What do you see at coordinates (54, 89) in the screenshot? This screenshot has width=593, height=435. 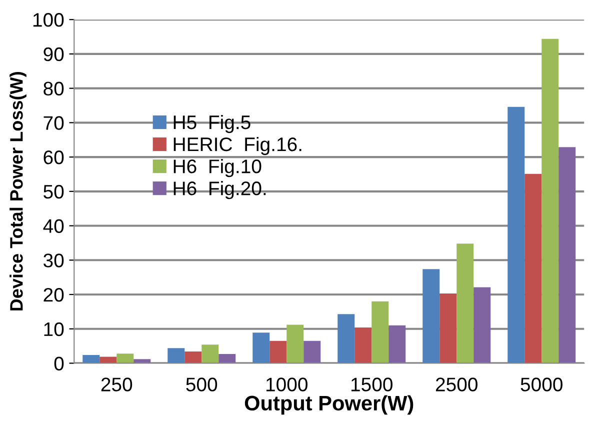 I see `y-tick-label: 80` at bounding box center [54, 89].